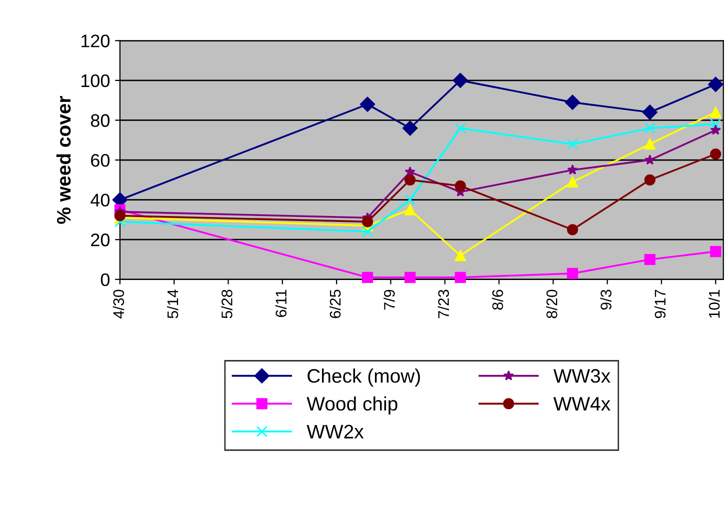 This screenshot has height=508, width=727. What do you see at coordinates (581, 376) in the screenshot?
I see `legend-label: WW3x` at bounding box center [581, 376].